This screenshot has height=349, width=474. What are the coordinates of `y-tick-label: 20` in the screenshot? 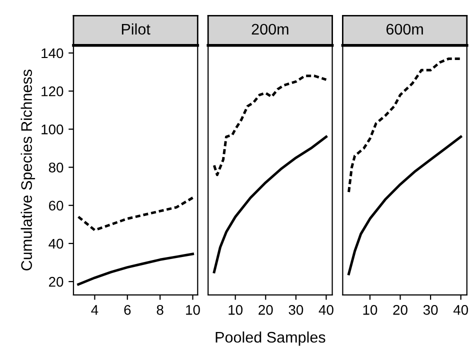 It's located at (56, 281).